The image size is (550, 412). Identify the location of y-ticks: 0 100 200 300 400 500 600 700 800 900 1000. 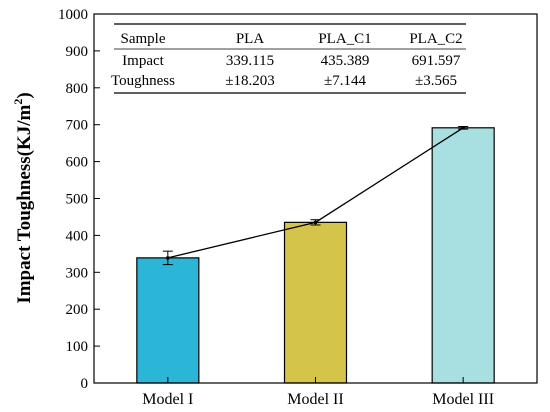
(79, 199).